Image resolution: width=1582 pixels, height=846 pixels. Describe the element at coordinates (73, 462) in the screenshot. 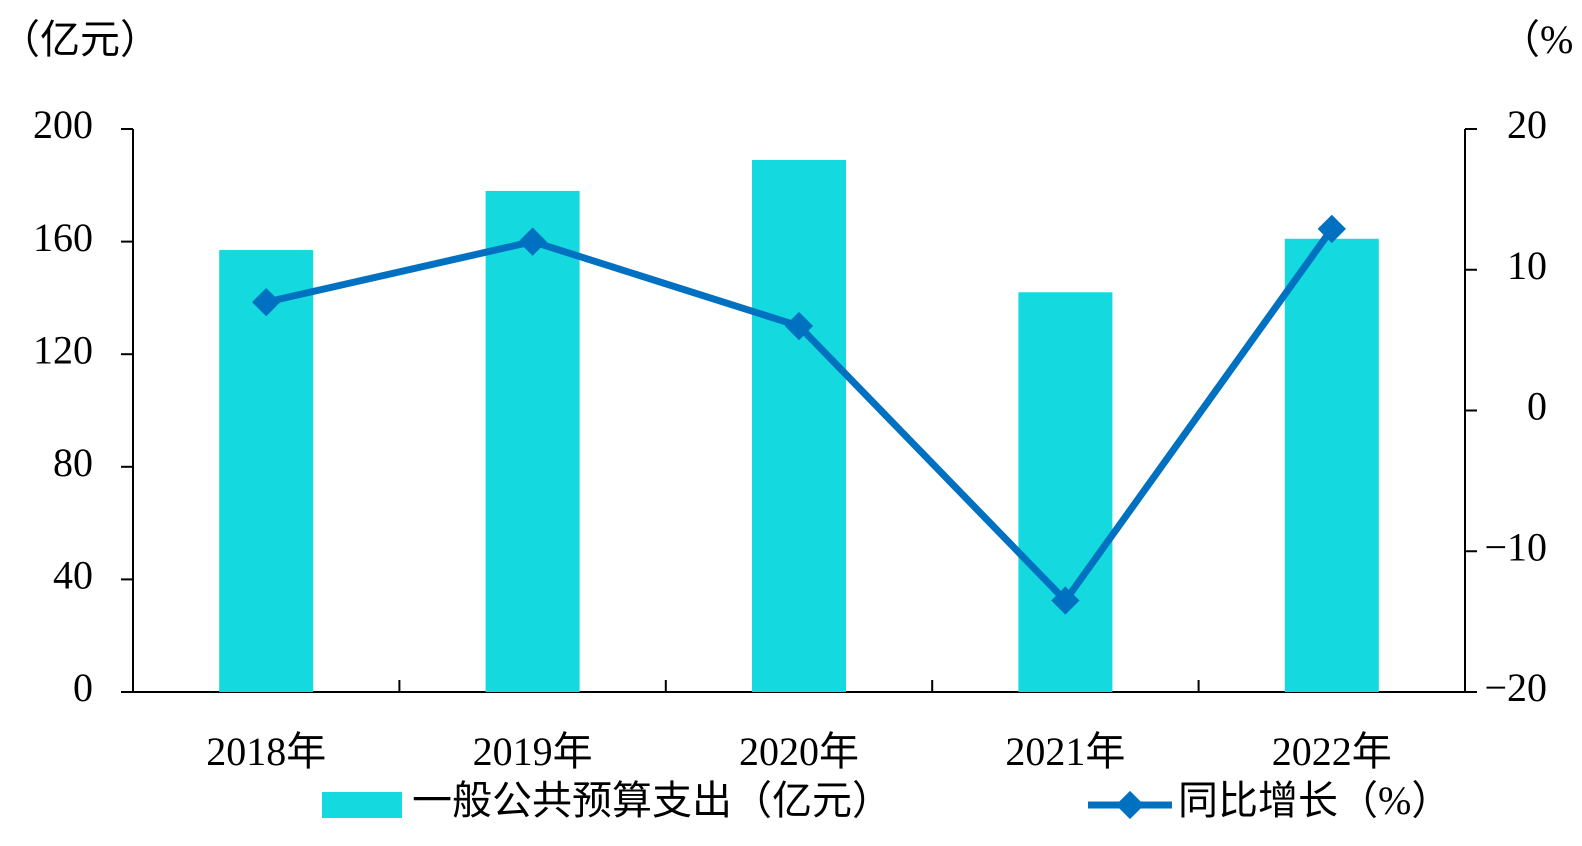

I see `y-tick-label: 80` at that location.